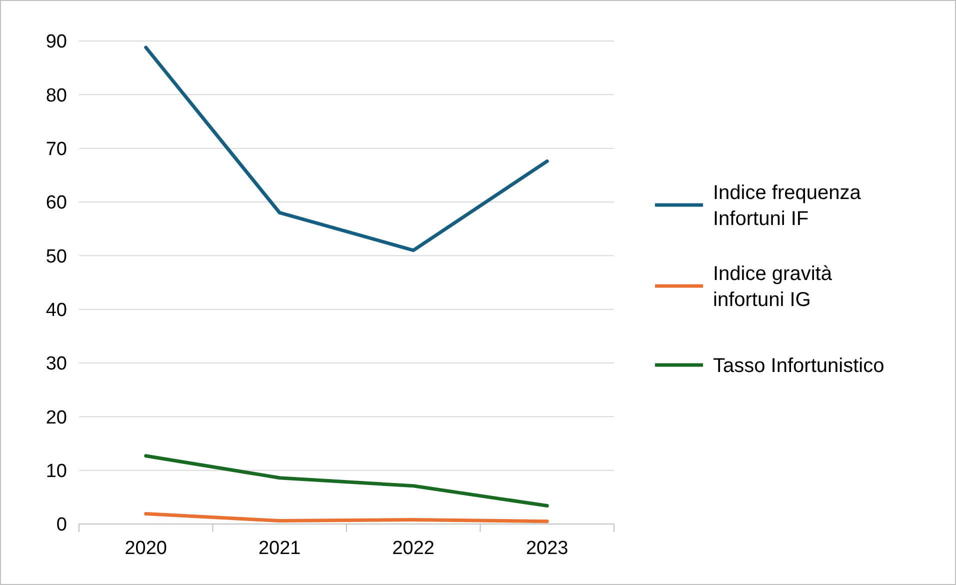  What do you see at coordinates (61, 525) in the screenshot?
I see `y-tick-label: 0` at bounding box center [61, 525].